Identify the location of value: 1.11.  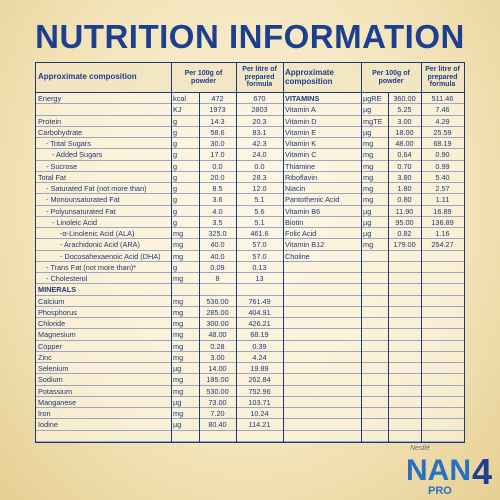
(442, 200).